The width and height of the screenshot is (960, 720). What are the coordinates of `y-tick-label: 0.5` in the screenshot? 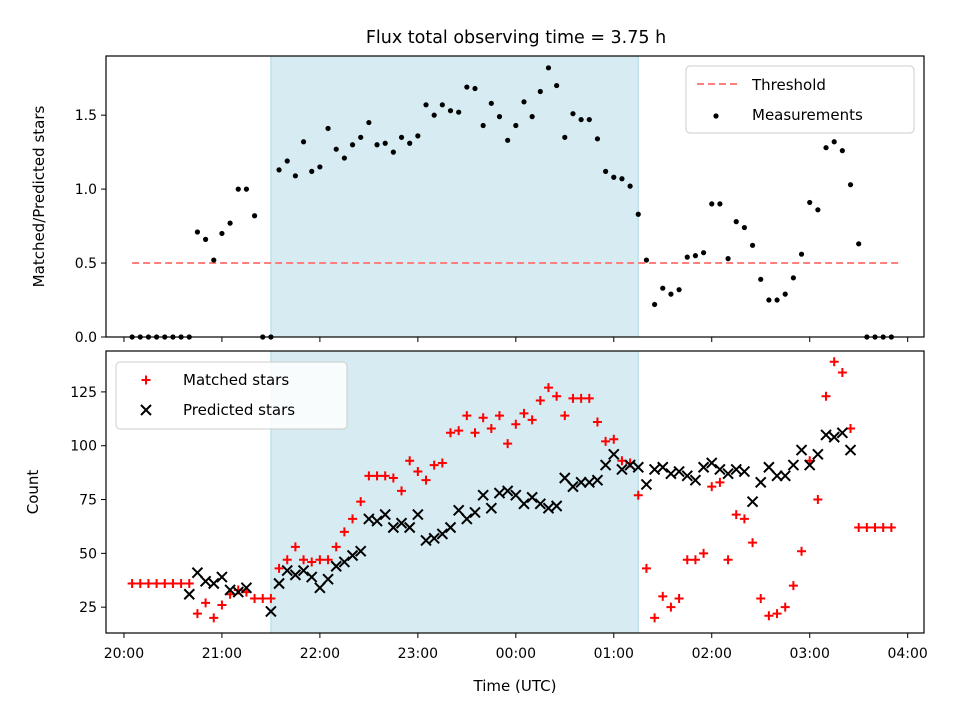 It's located at (86, 264).